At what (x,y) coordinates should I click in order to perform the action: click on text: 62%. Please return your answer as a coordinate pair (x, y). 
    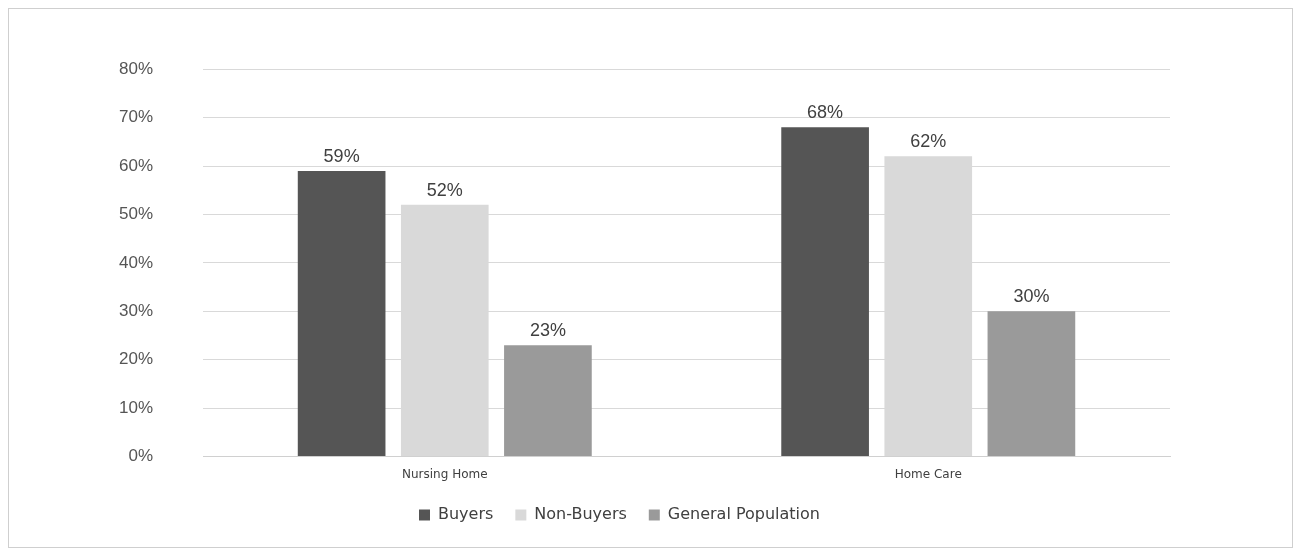
    Looking at the image, I should click on (928, 141).